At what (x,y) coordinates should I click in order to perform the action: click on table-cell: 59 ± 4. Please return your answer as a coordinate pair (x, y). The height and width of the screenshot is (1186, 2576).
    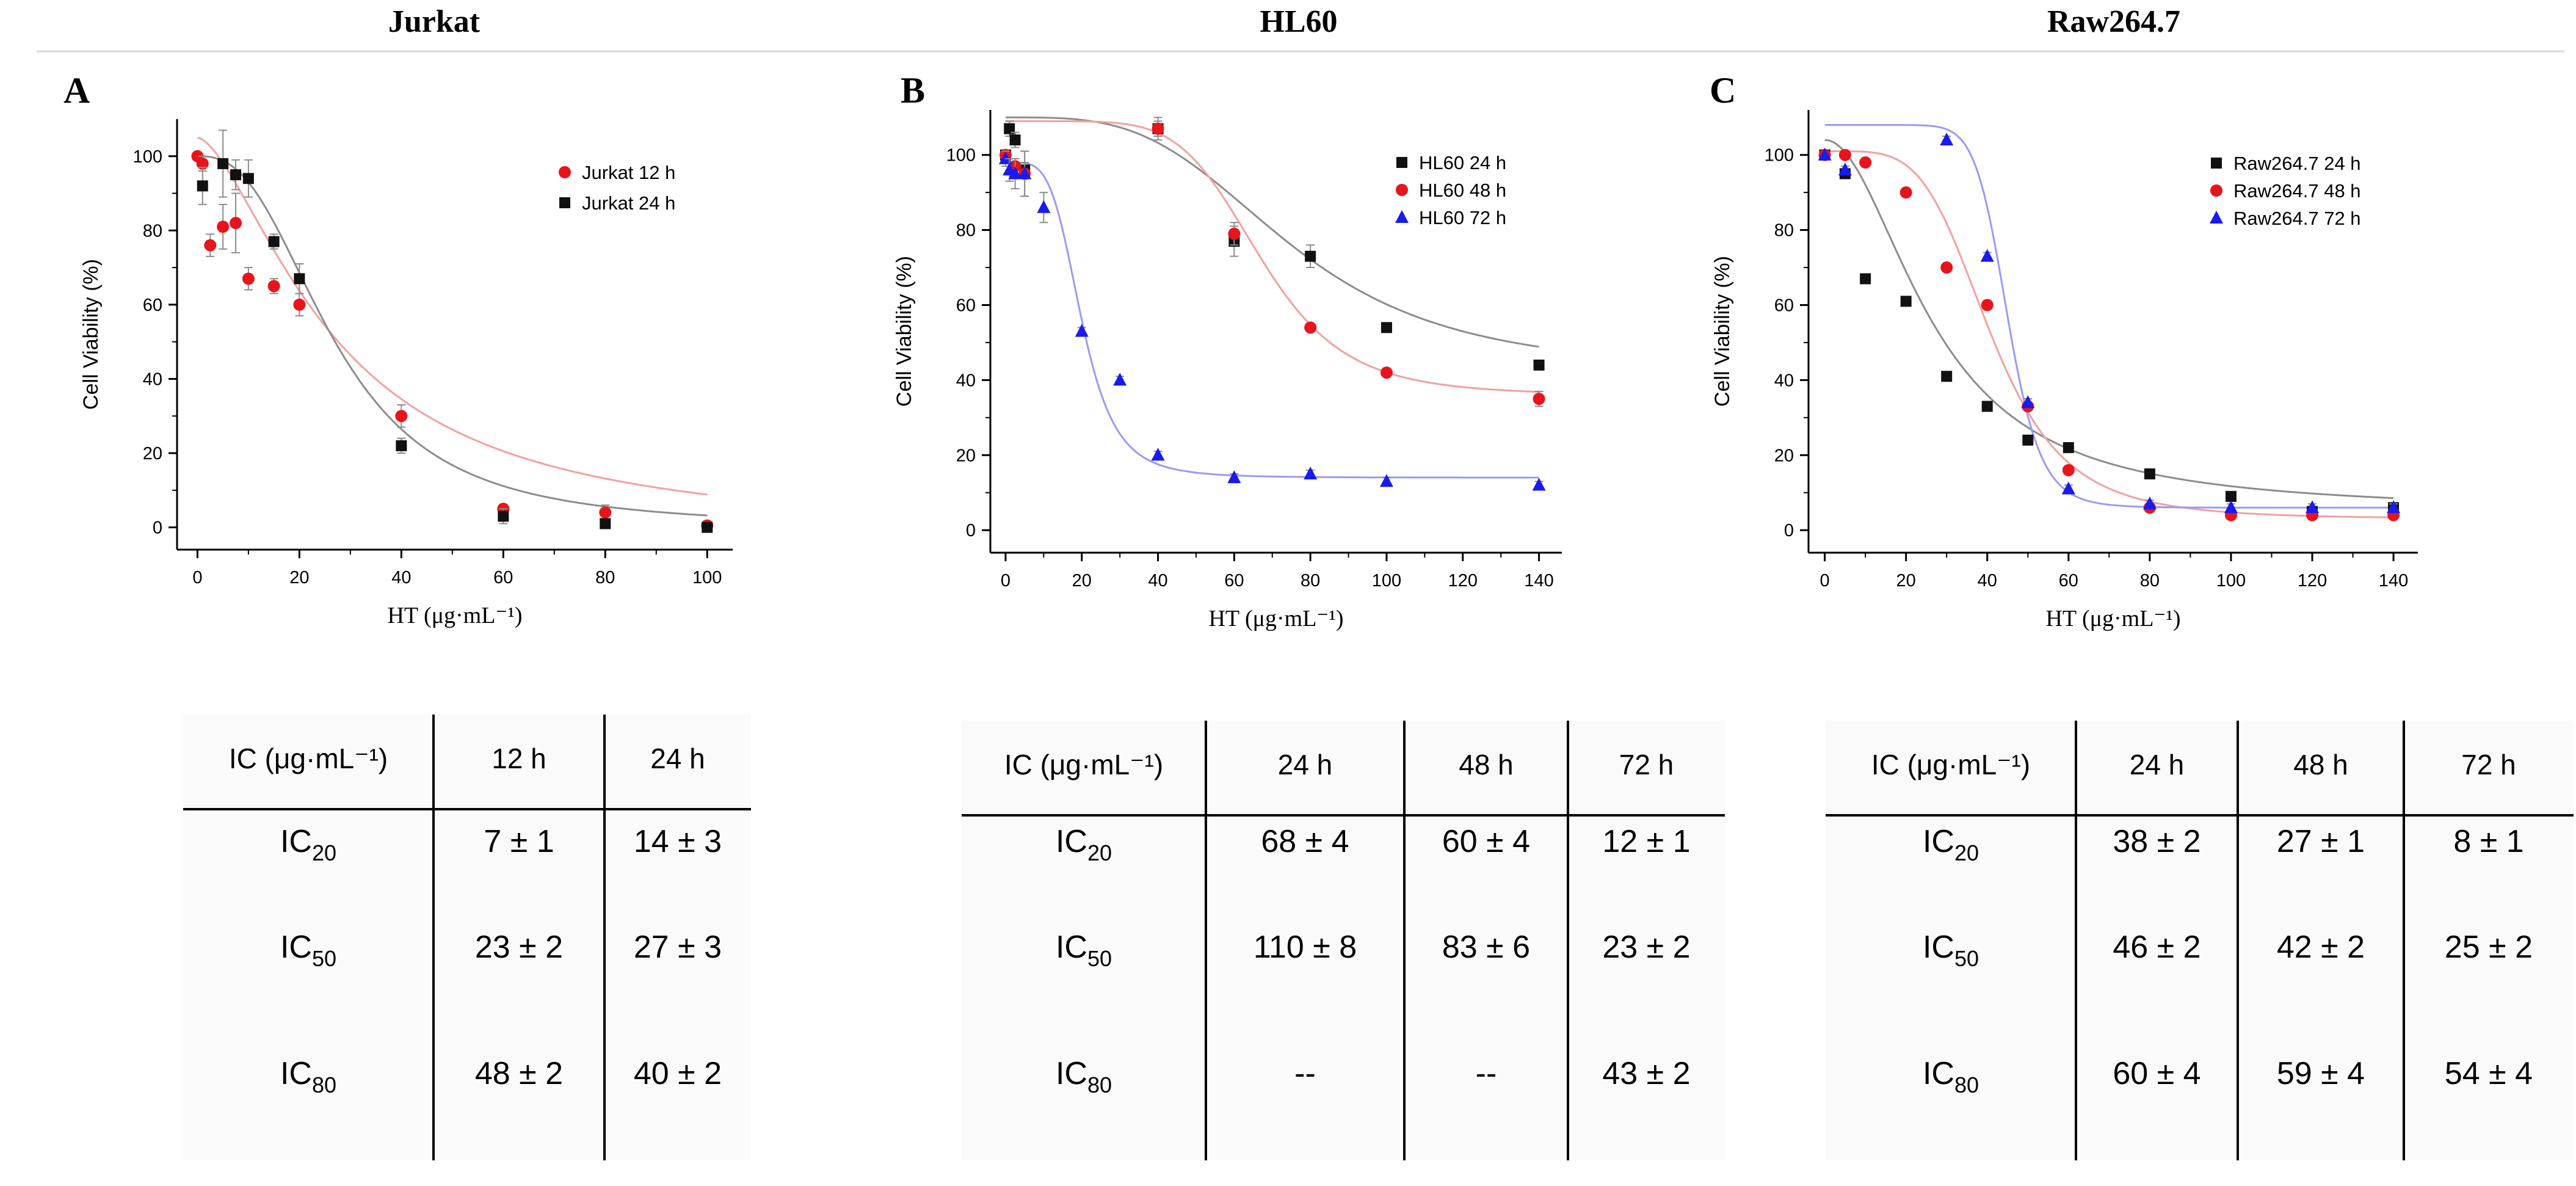
    Looking at the image, I should click on (2321, 1073).